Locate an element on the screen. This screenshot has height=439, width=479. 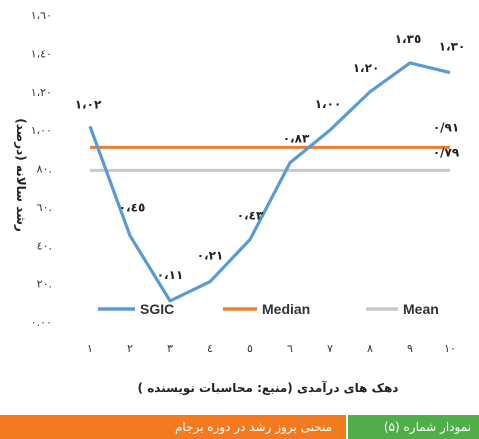
y-tick-label: ٨٠. is located at coordinates (44, 169).